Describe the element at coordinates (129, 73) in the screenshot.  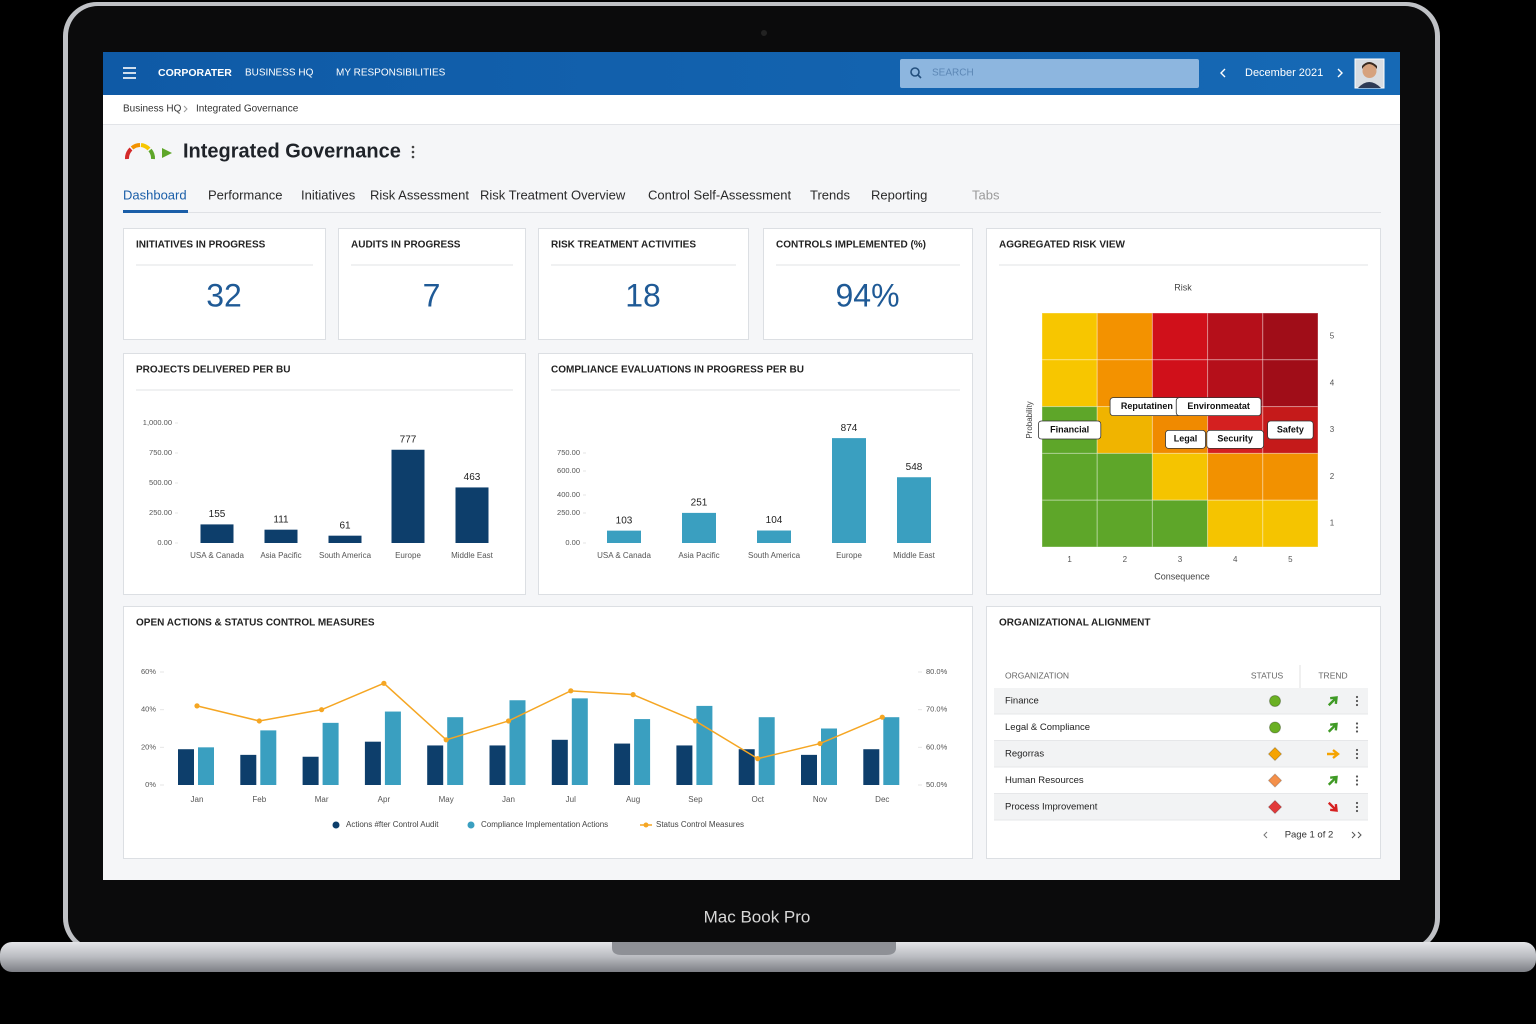
I see `menu-icon` at that location.